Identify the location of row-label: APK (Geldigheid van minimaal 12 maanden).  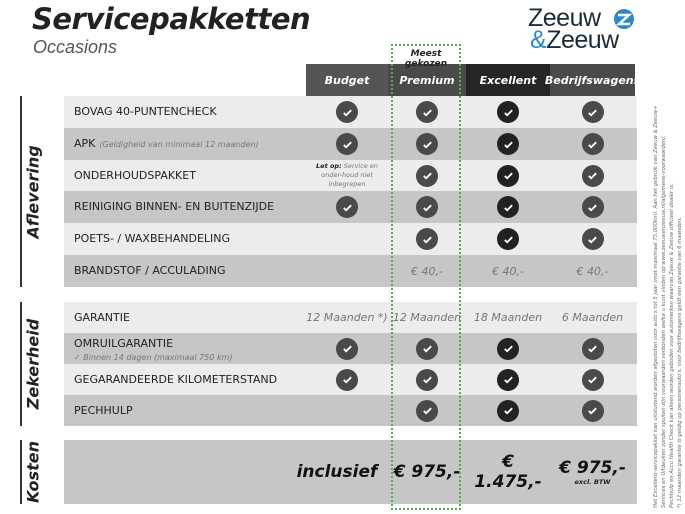
(166, 143).